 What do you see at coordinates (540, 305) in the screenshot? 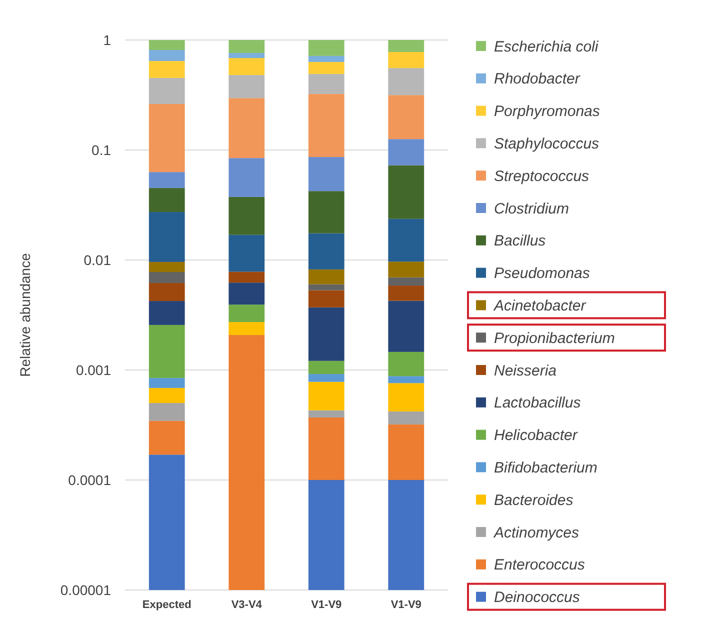
I see `legend-label: Acinetobacter` at bounding box center [540, 305].